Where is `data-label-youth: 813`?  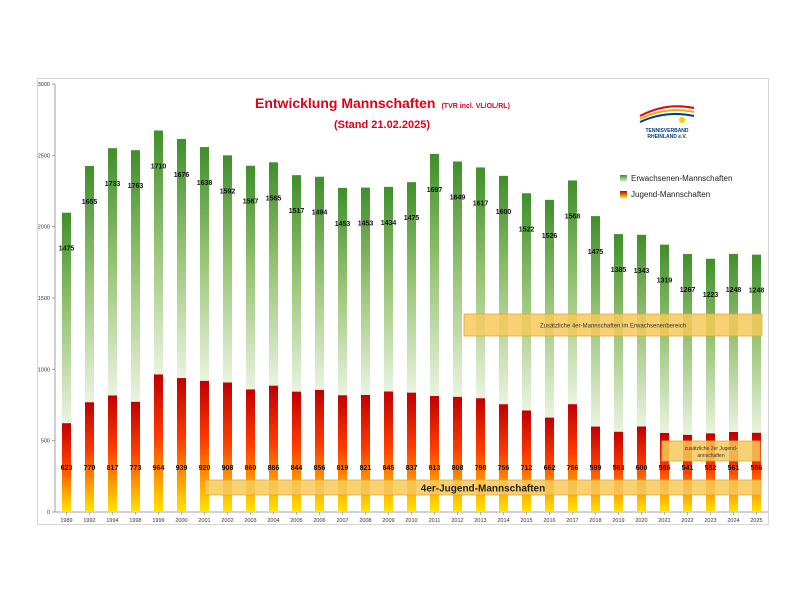 data-label-youth: 813 is located at coordinates (435, 468).